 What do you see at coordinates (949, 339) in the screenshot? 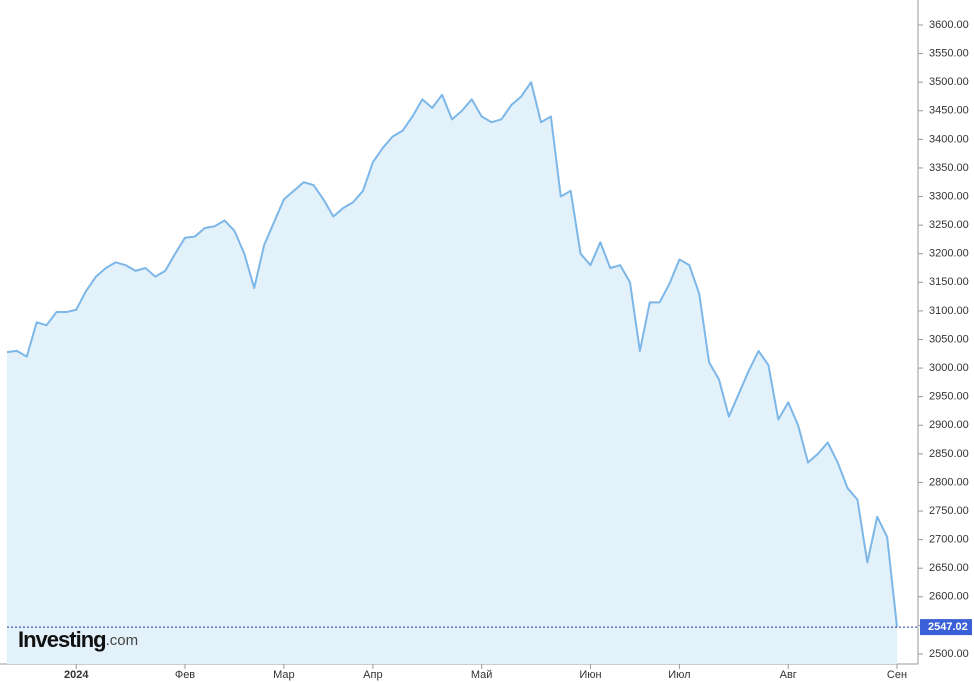
I see `y-tick-label: 3050.00` at bounding box center [949, 339].